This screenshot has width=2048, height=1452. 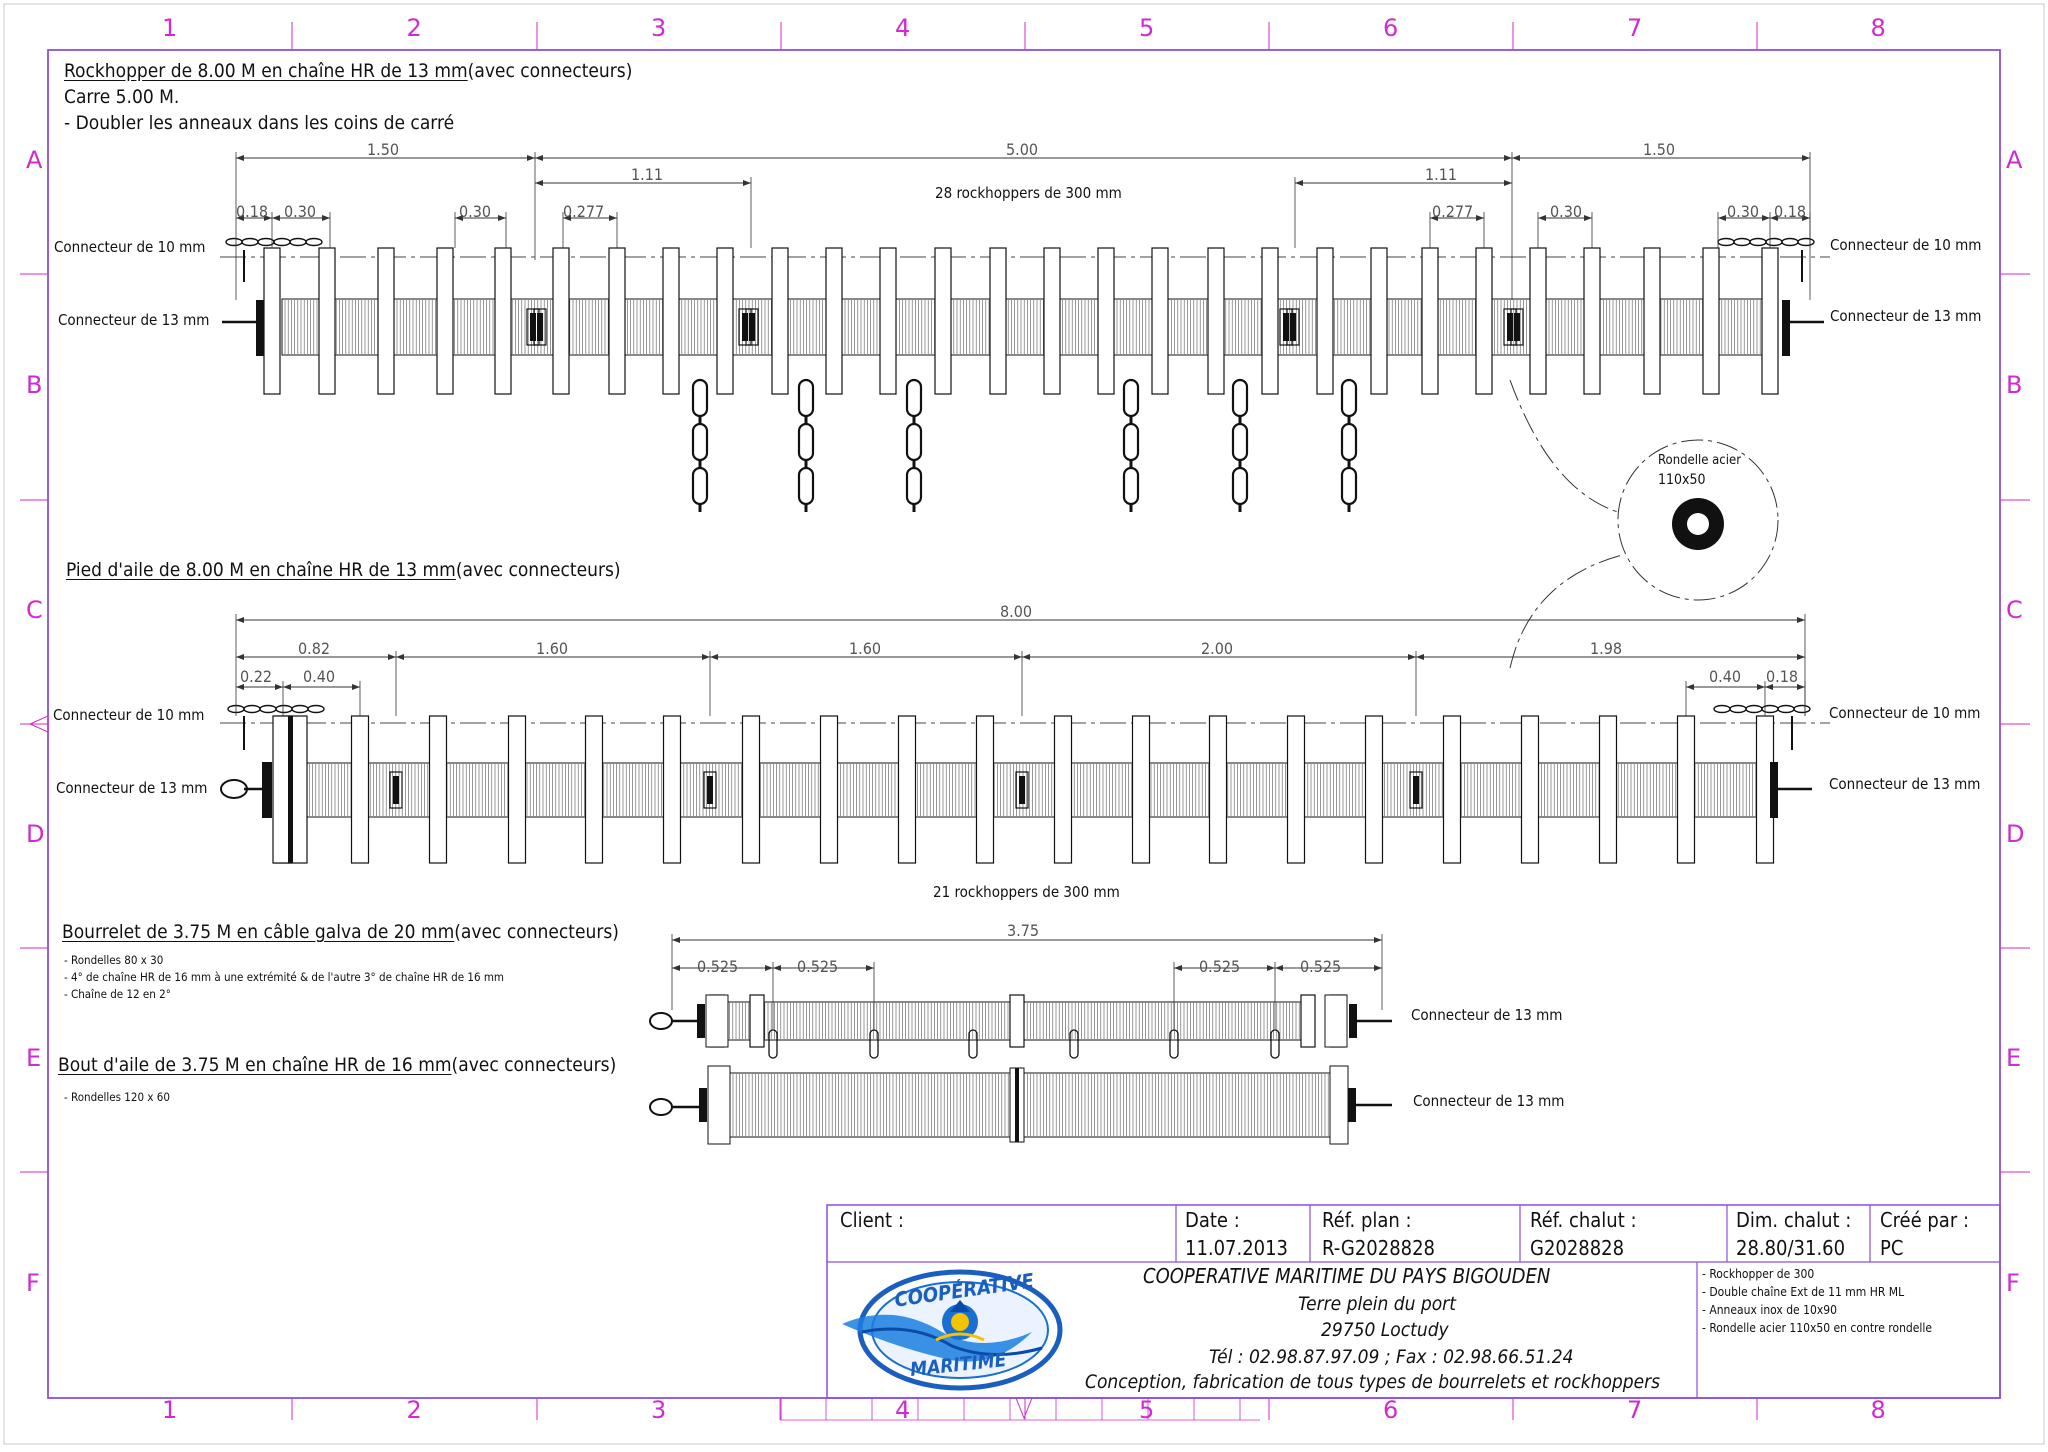 What do you see at coordinates (950, 1327) in the screenshot?
I see `cooperative-logo: COOPÉRATIVE MARITIME` at bounding box center [950, 1327].